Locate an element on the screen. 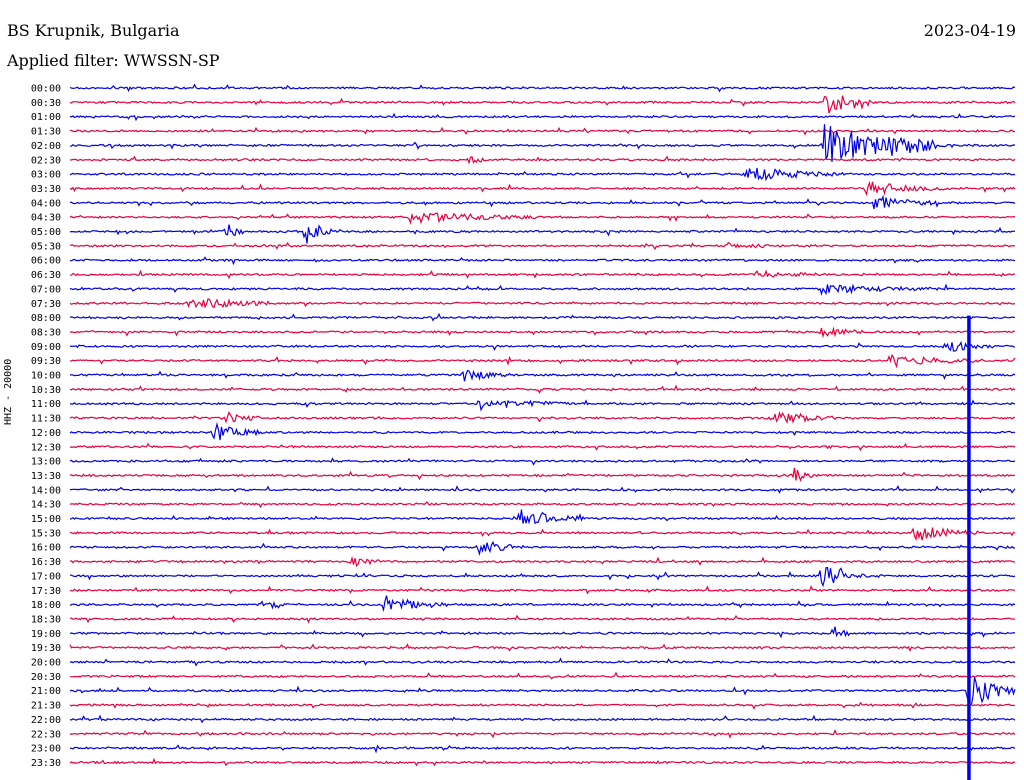 Image resolution: width=1024 pixels, height=780 pixels. trace-row-12:30 is located at coordinates (542, 447).